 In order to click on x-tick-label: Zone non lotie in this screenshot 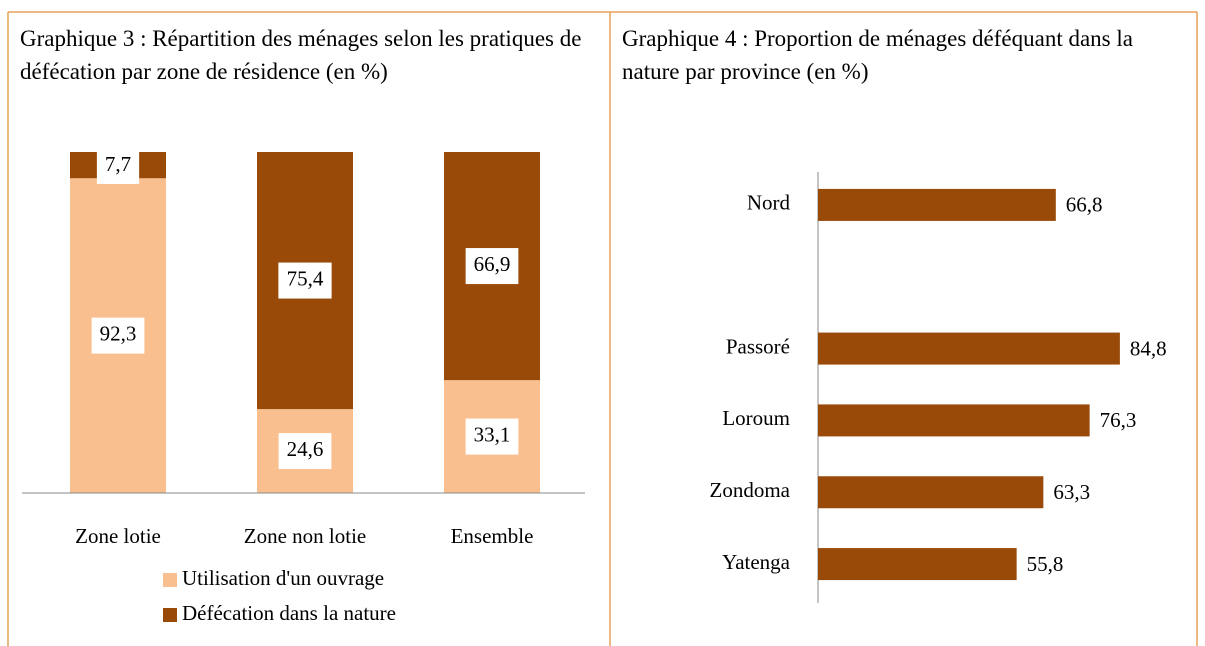, I will do `click(305, 536)`.